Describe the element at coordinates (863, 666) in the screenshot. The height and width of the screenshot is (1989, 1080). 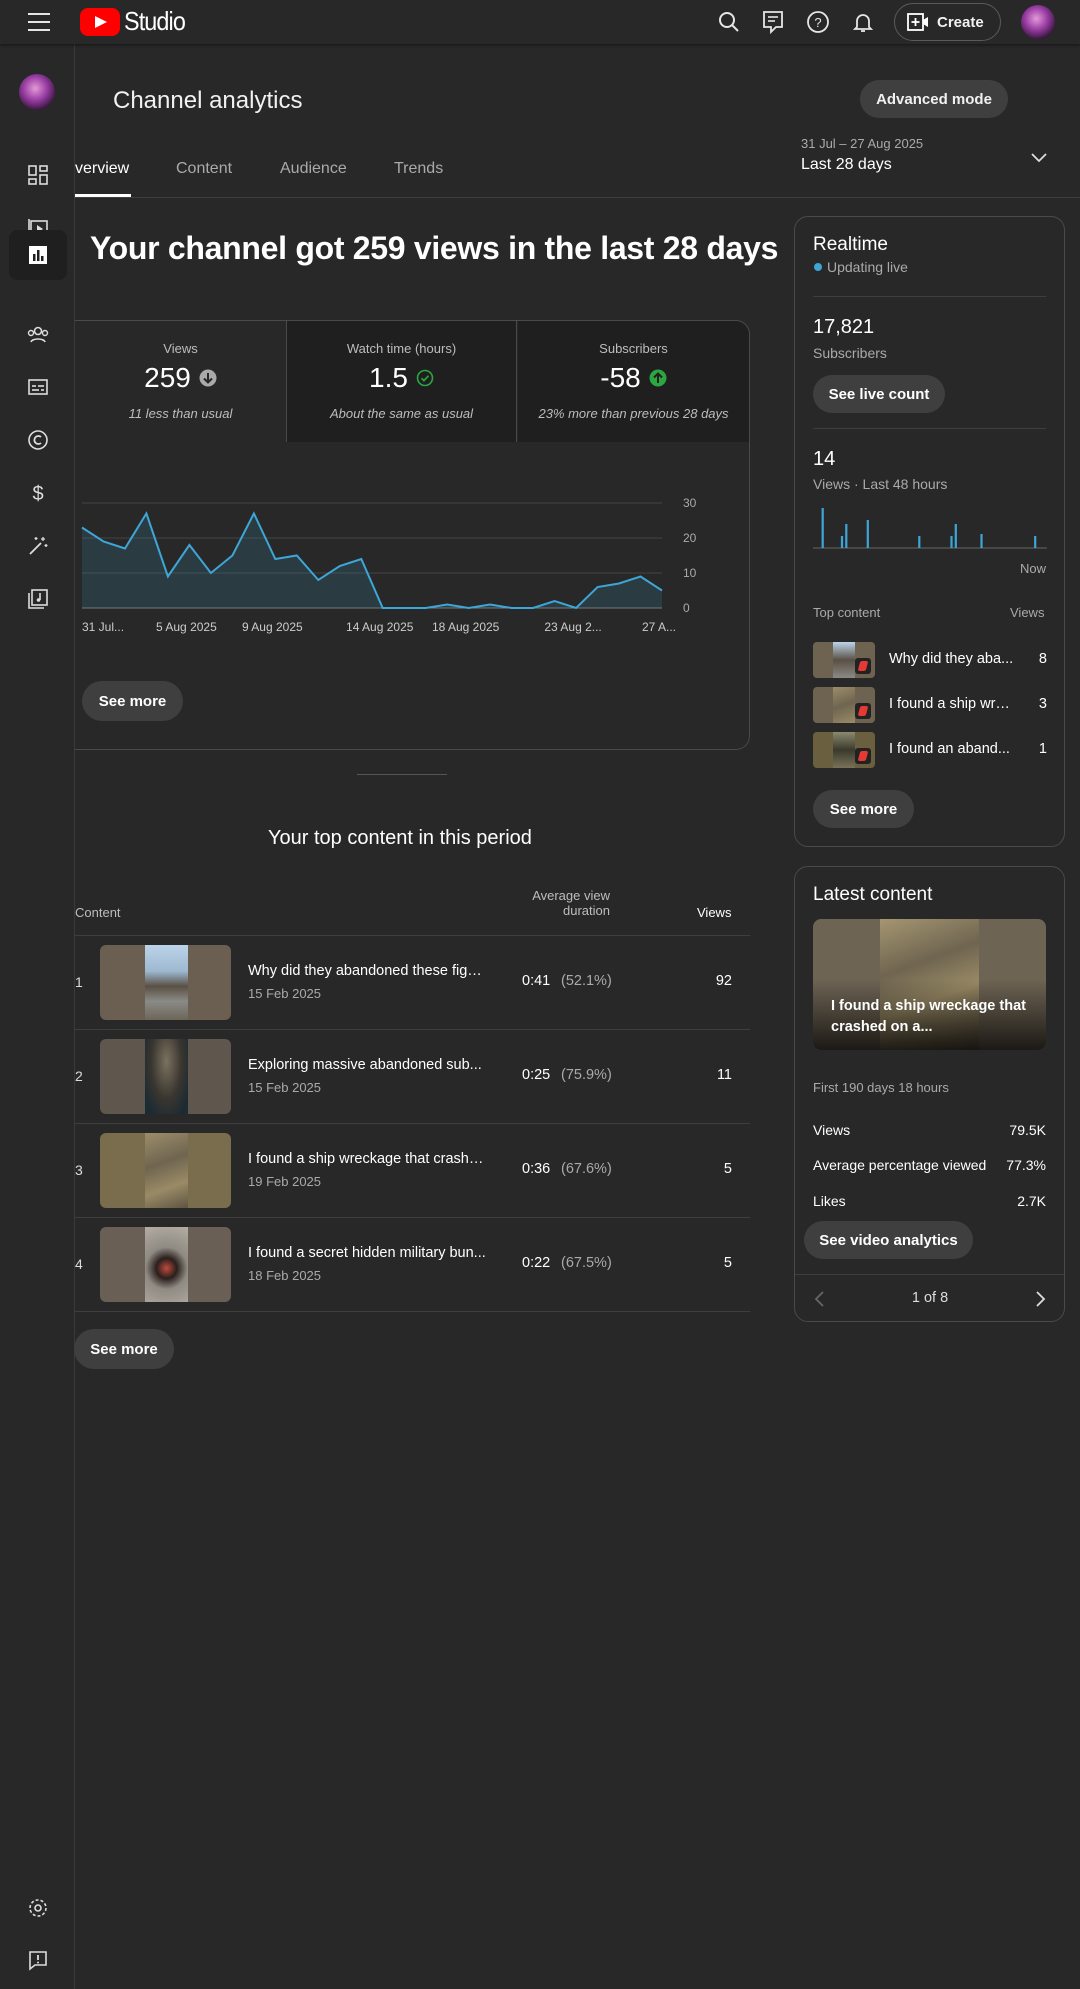
I see `shorts-icon` at that location.